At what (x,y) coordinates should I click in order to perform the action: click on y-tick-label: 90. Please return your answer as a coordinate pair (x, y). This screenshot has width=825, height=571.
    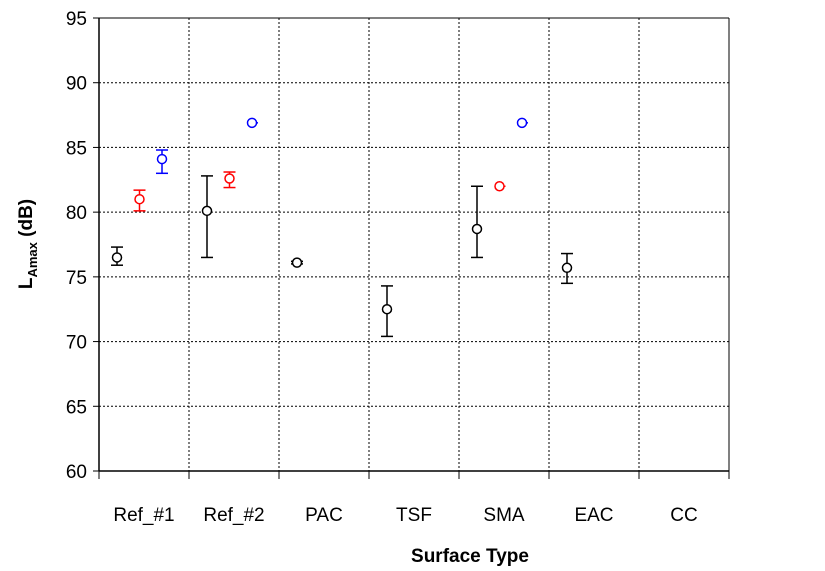
    Looking at the image, I should click on (76, 84).